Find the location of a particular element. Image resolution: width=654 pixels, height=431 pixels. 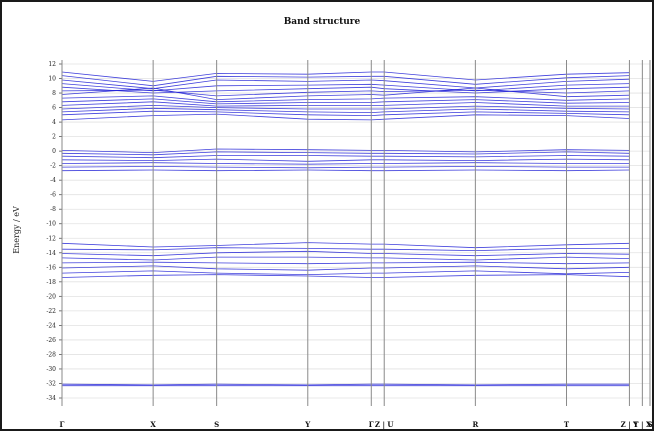

y-tick-label: -4 is located at coordinates (53, 180).